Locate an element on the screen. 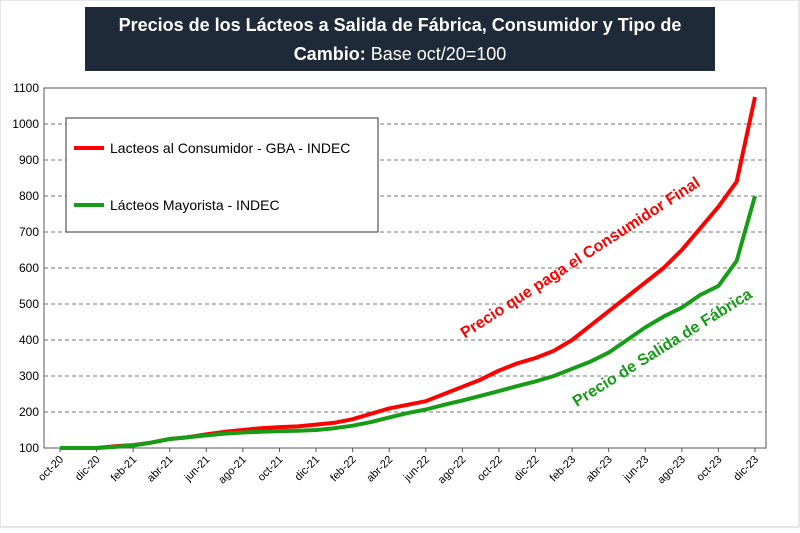 Image resolution: width=800 pixels, height=533 pixels. y-tick-label: 800 is located at coordinates (29, 196).